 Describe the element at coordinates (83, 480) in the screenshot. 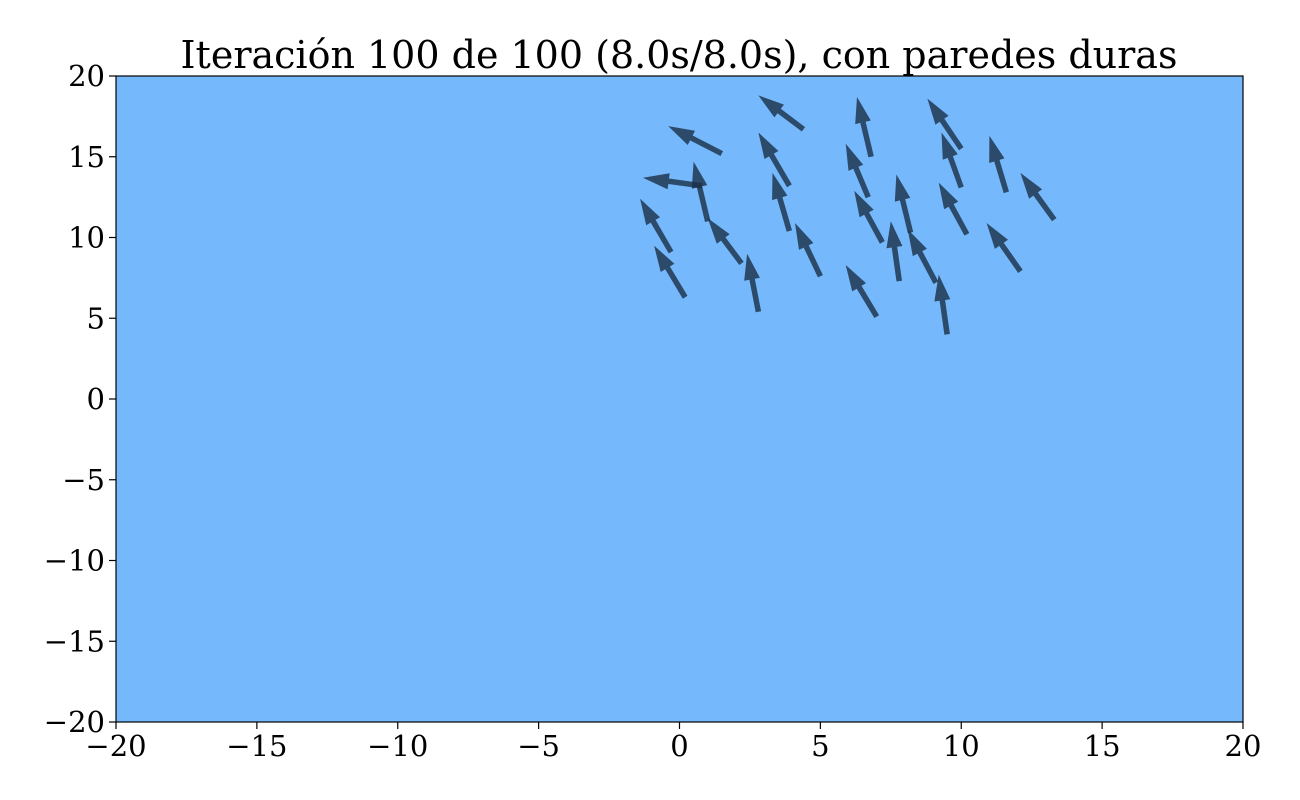

I see `y-tick-label: −5` at that location.